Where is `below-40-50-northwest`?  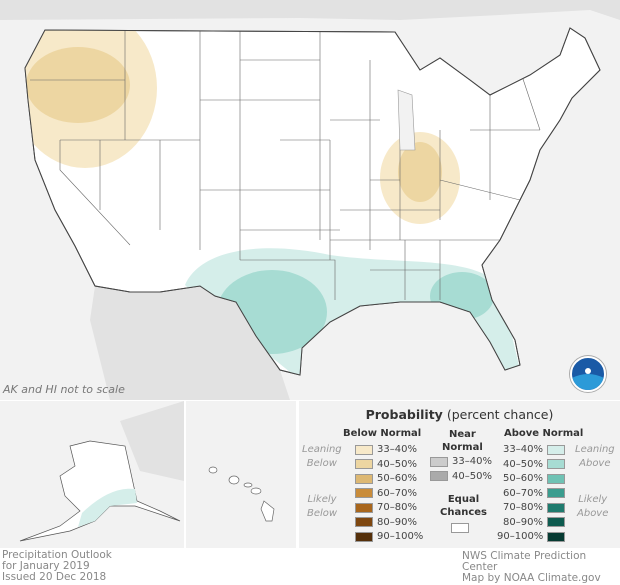
below-40-50-northwest is located at coordinates (78, 85).